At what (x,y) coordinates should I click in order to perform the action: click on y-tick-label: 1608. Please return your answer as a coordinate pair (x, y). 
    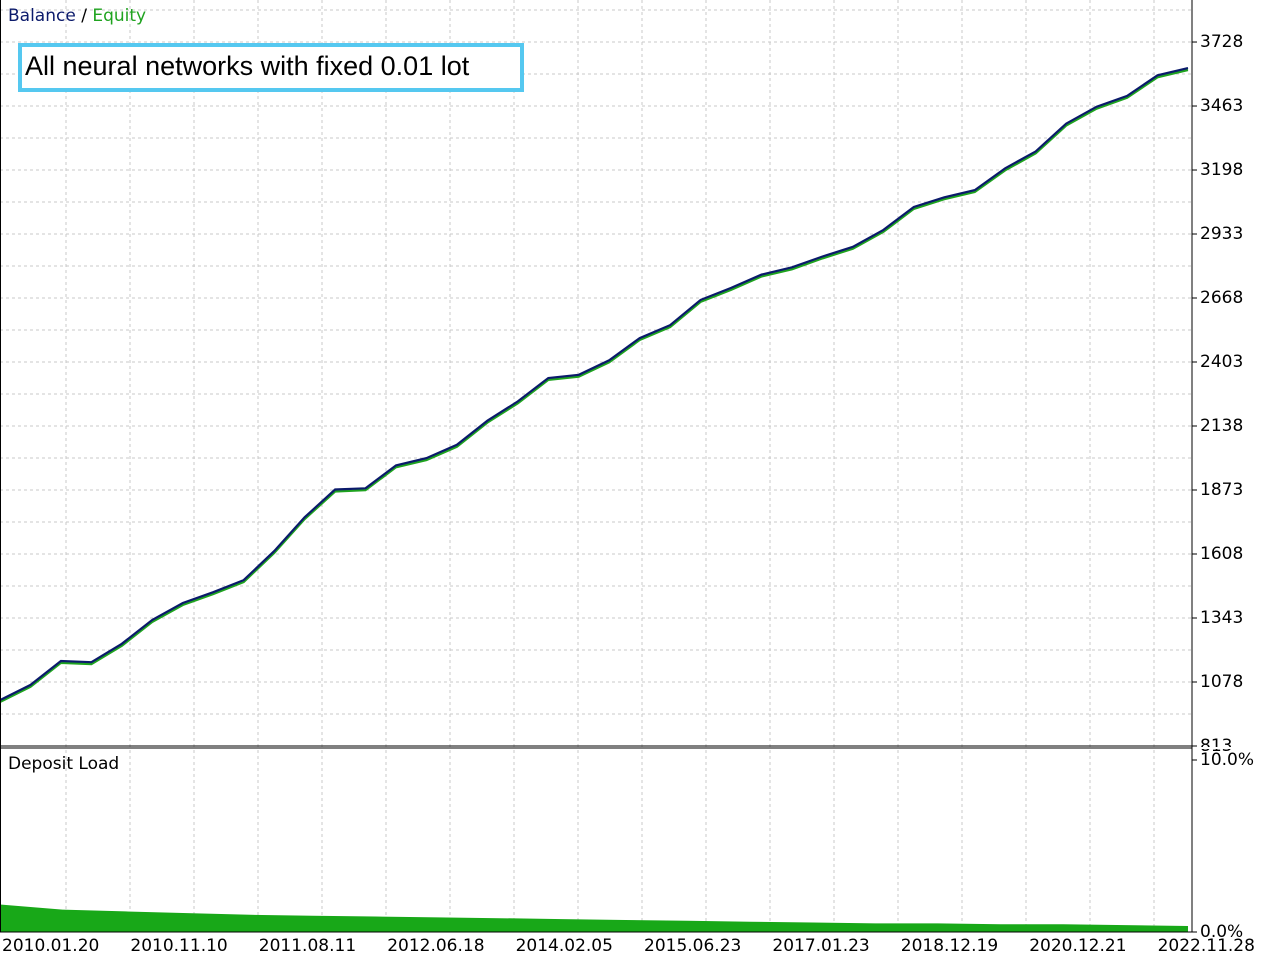
    Looking at the image, I should click on (1221, 554).